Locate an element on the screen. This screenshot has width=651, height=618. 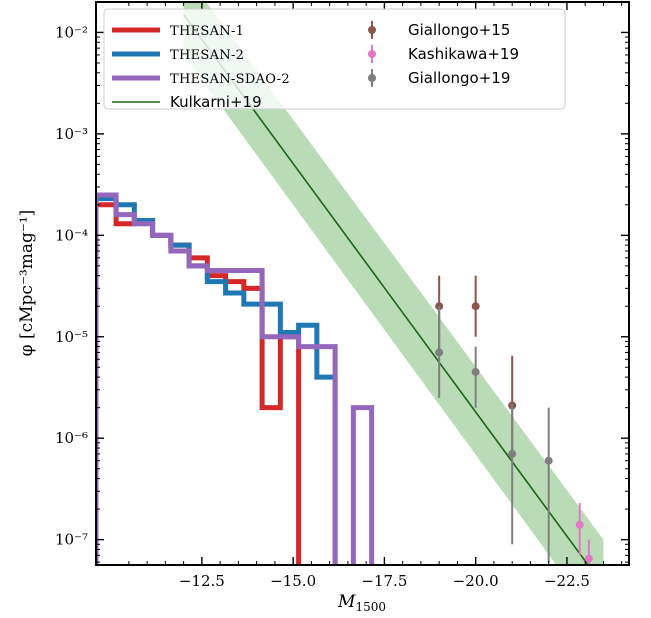
legend-label-kulkarni-19: Kulkarni+19 is located at coordinates (216, 102).